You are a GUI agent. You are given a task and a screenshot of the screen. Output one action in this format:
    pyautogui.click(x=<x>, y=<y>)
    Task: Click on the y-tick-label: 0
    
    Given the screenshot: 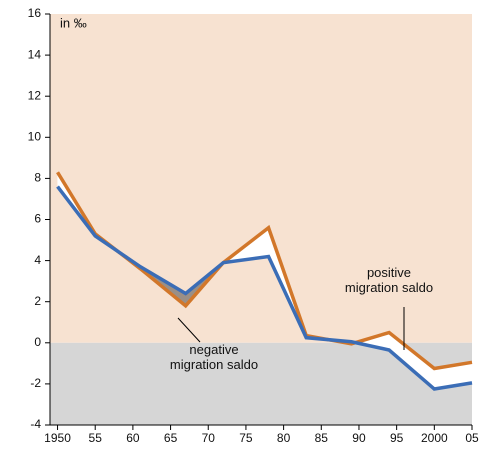 What is the action you would take?
    pyautogui.click(x=37, y=342)
    